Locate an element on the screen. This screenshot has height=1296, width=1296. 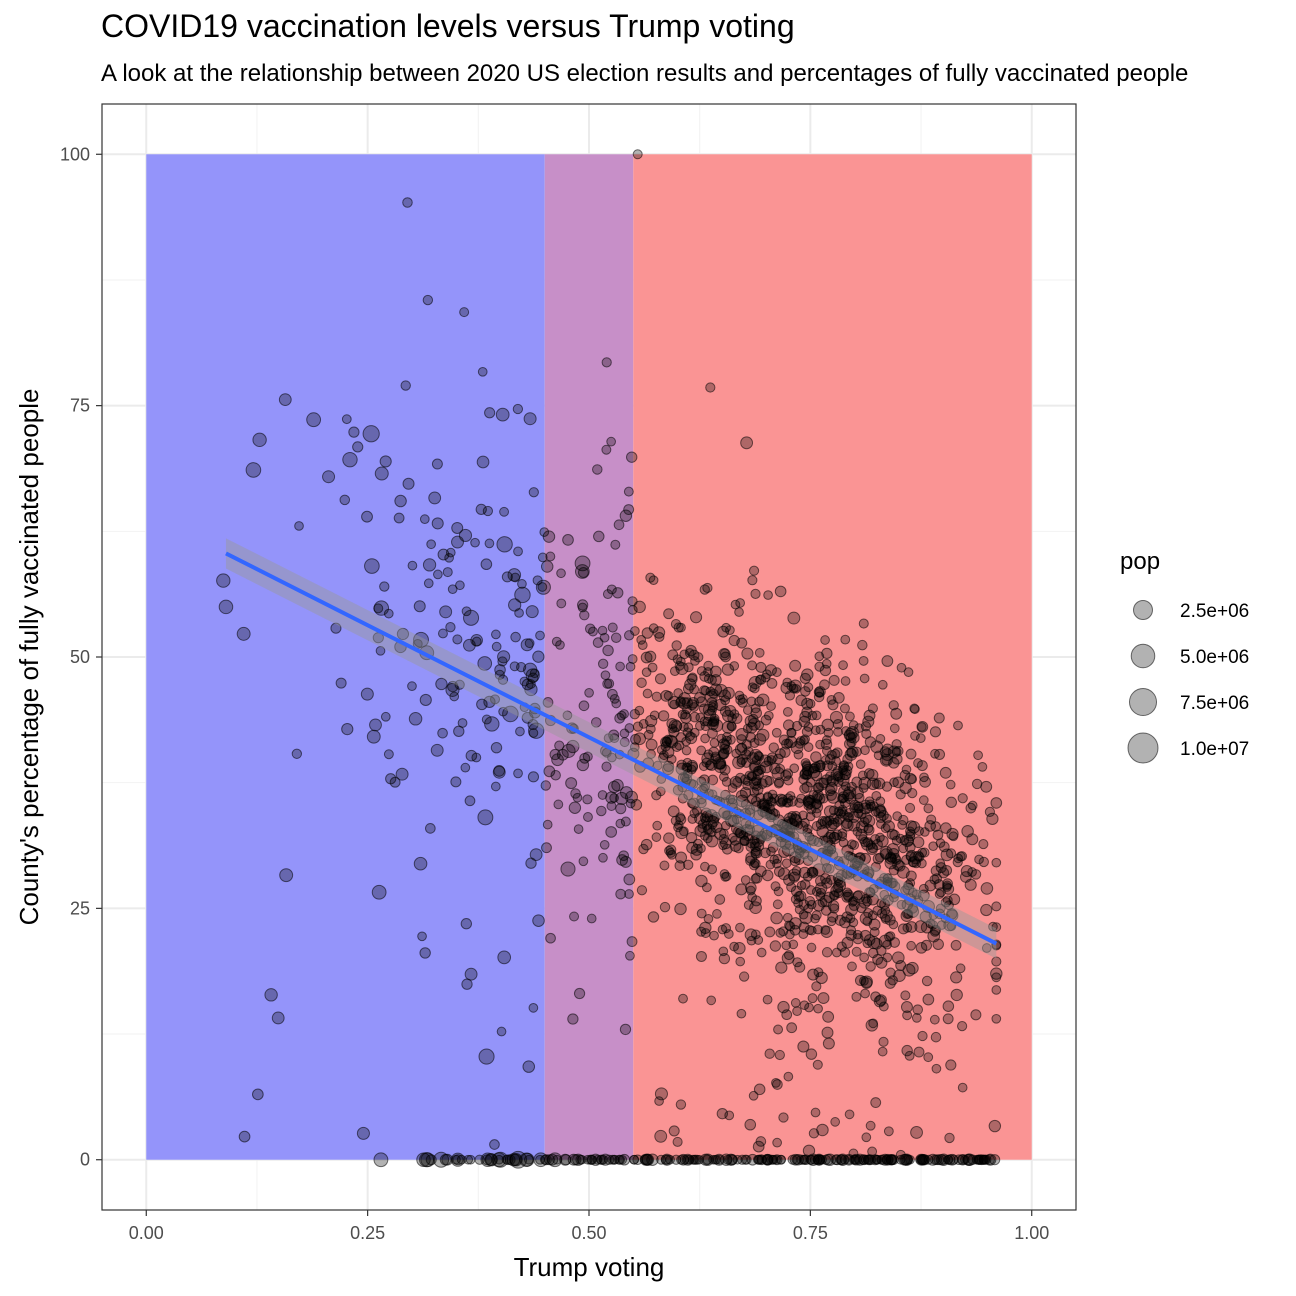
legend-label: 7.5e+06 is located at coordinates (1214, 703).